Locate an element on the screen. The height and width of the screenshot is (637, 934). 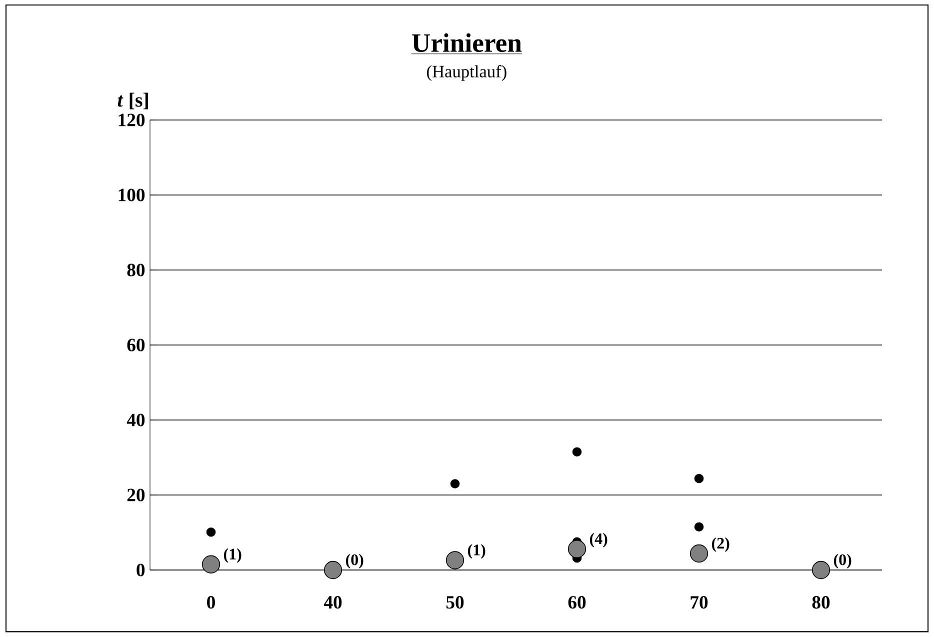
x-tick-label: 60 is located at coordinates (577, 602).